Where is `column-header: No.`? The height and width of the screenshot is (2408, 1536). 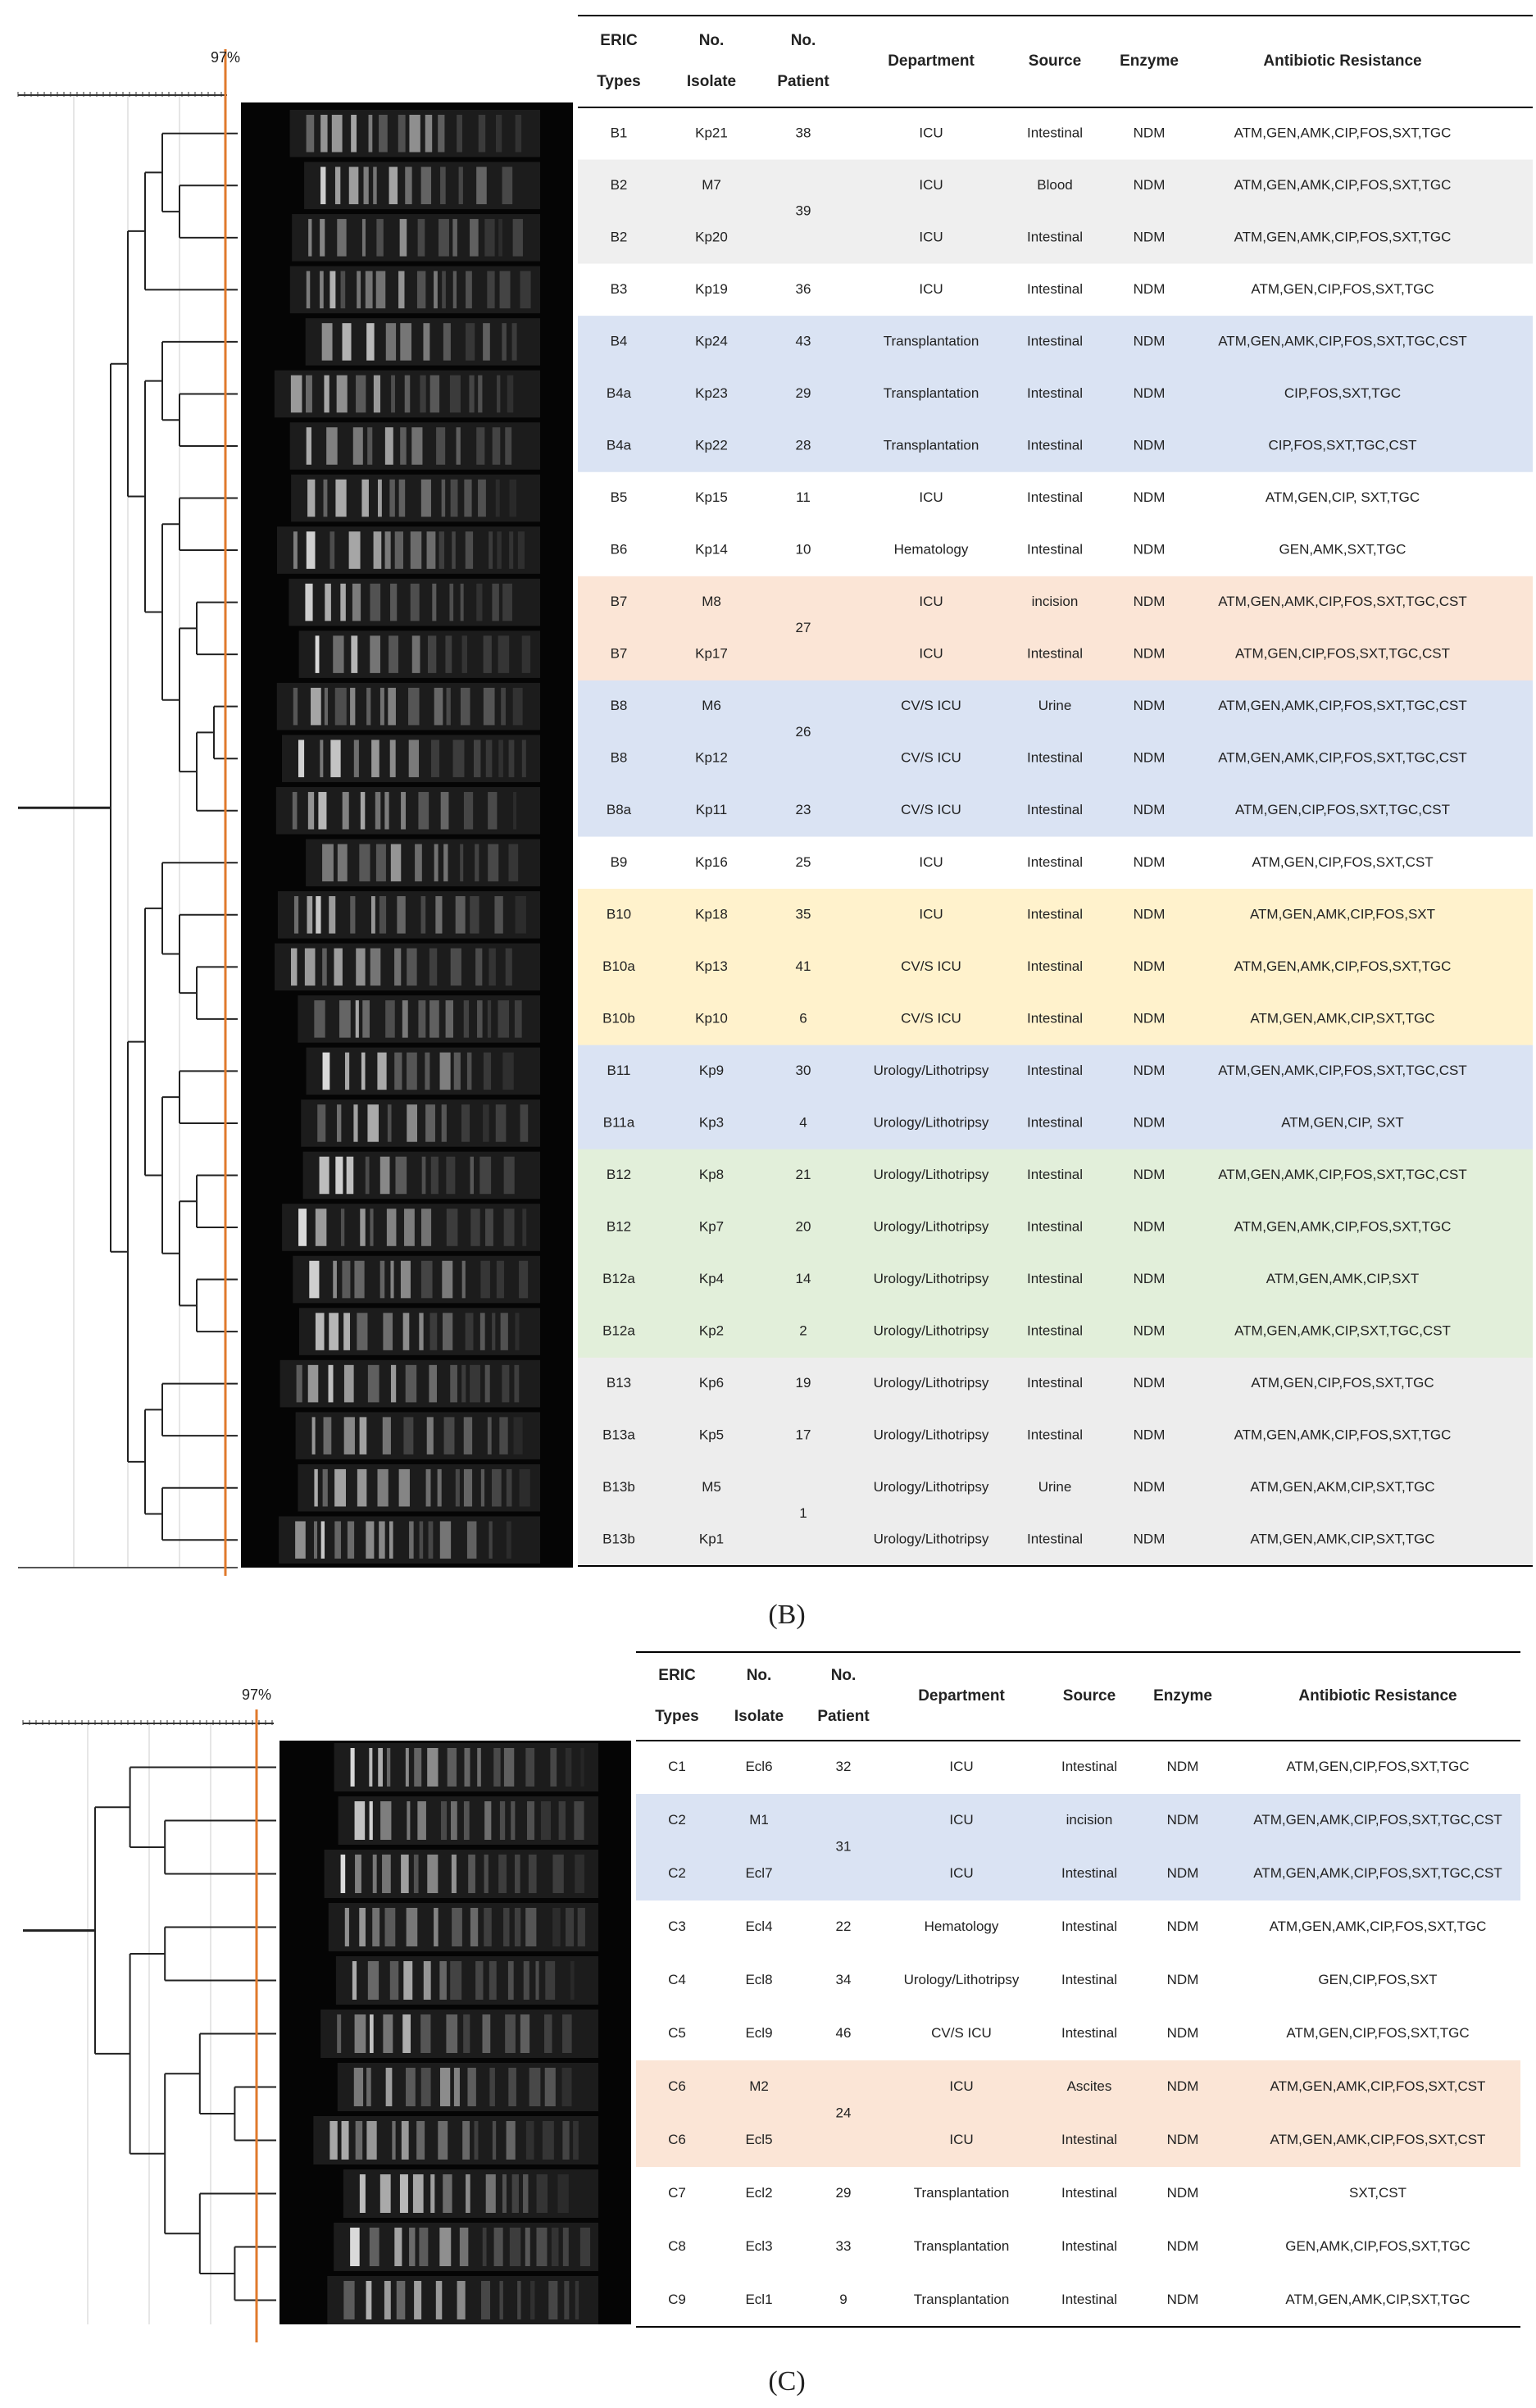 column-header: No. is located at coordinates (844, 1675).